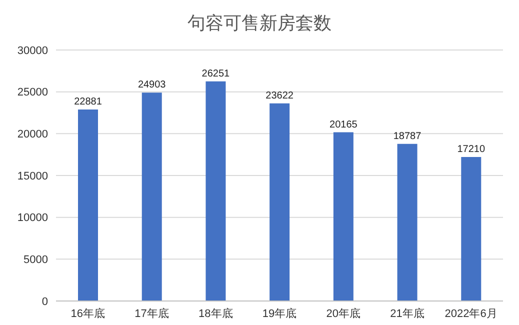  What do you see at coordinates (45, 302) in the screenshot?
I see `y-tick-label: 0` at bounding box center [45, 302].